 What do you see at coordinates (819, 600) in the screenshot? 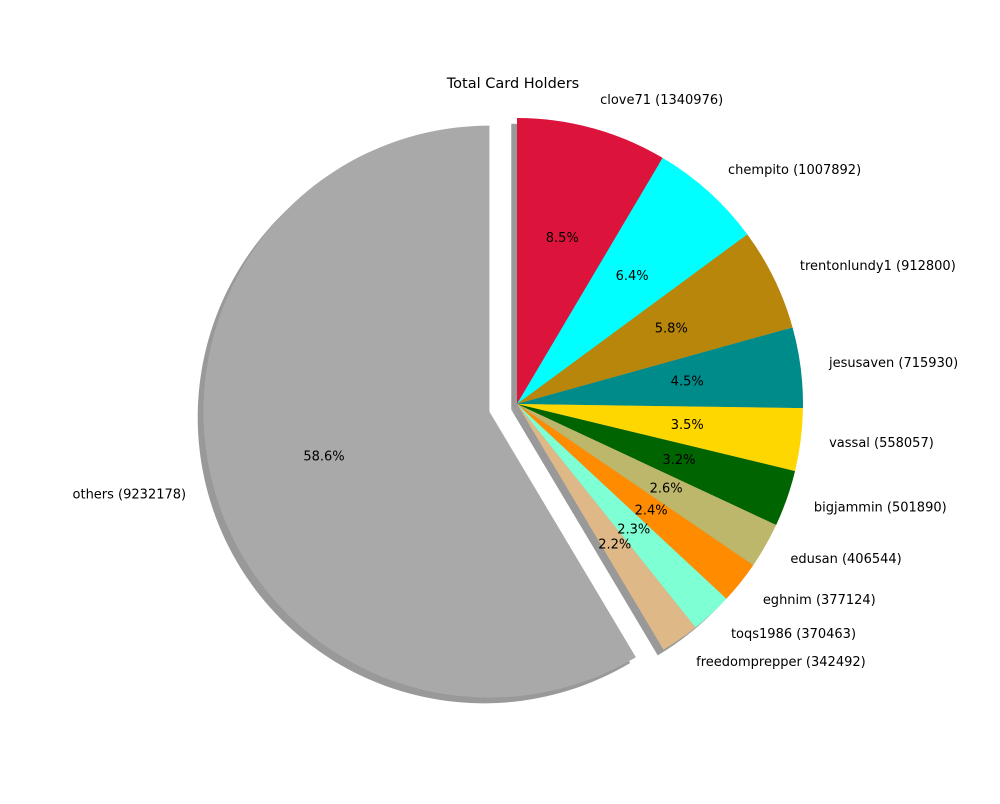
I see `pie-category-label-eghnim: eghnim (377124)` at bounding box center [819, 600].